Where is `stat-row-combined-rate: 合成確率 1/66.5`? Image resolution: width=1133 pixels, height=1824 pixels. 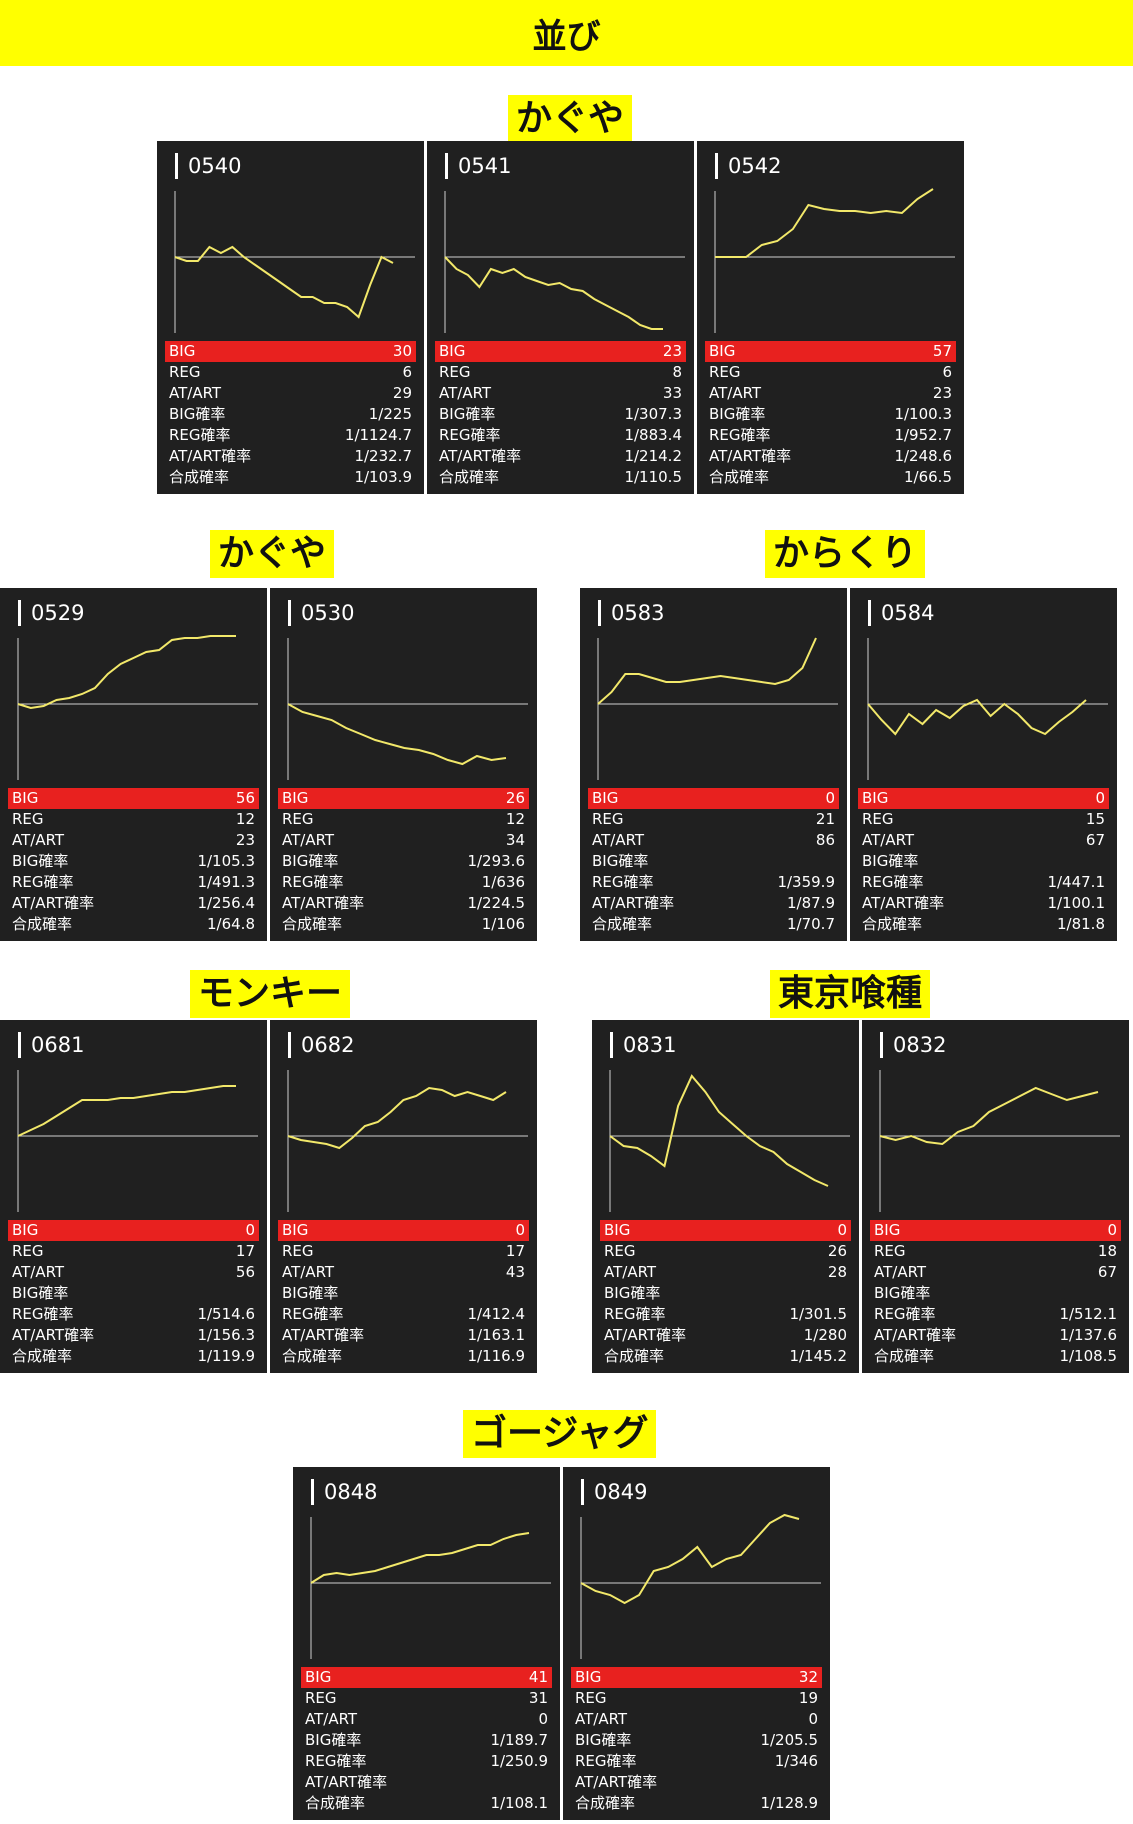 stat-row-combined-rate: 合成確率 1/66.5 is located at coordinates (830, 477).